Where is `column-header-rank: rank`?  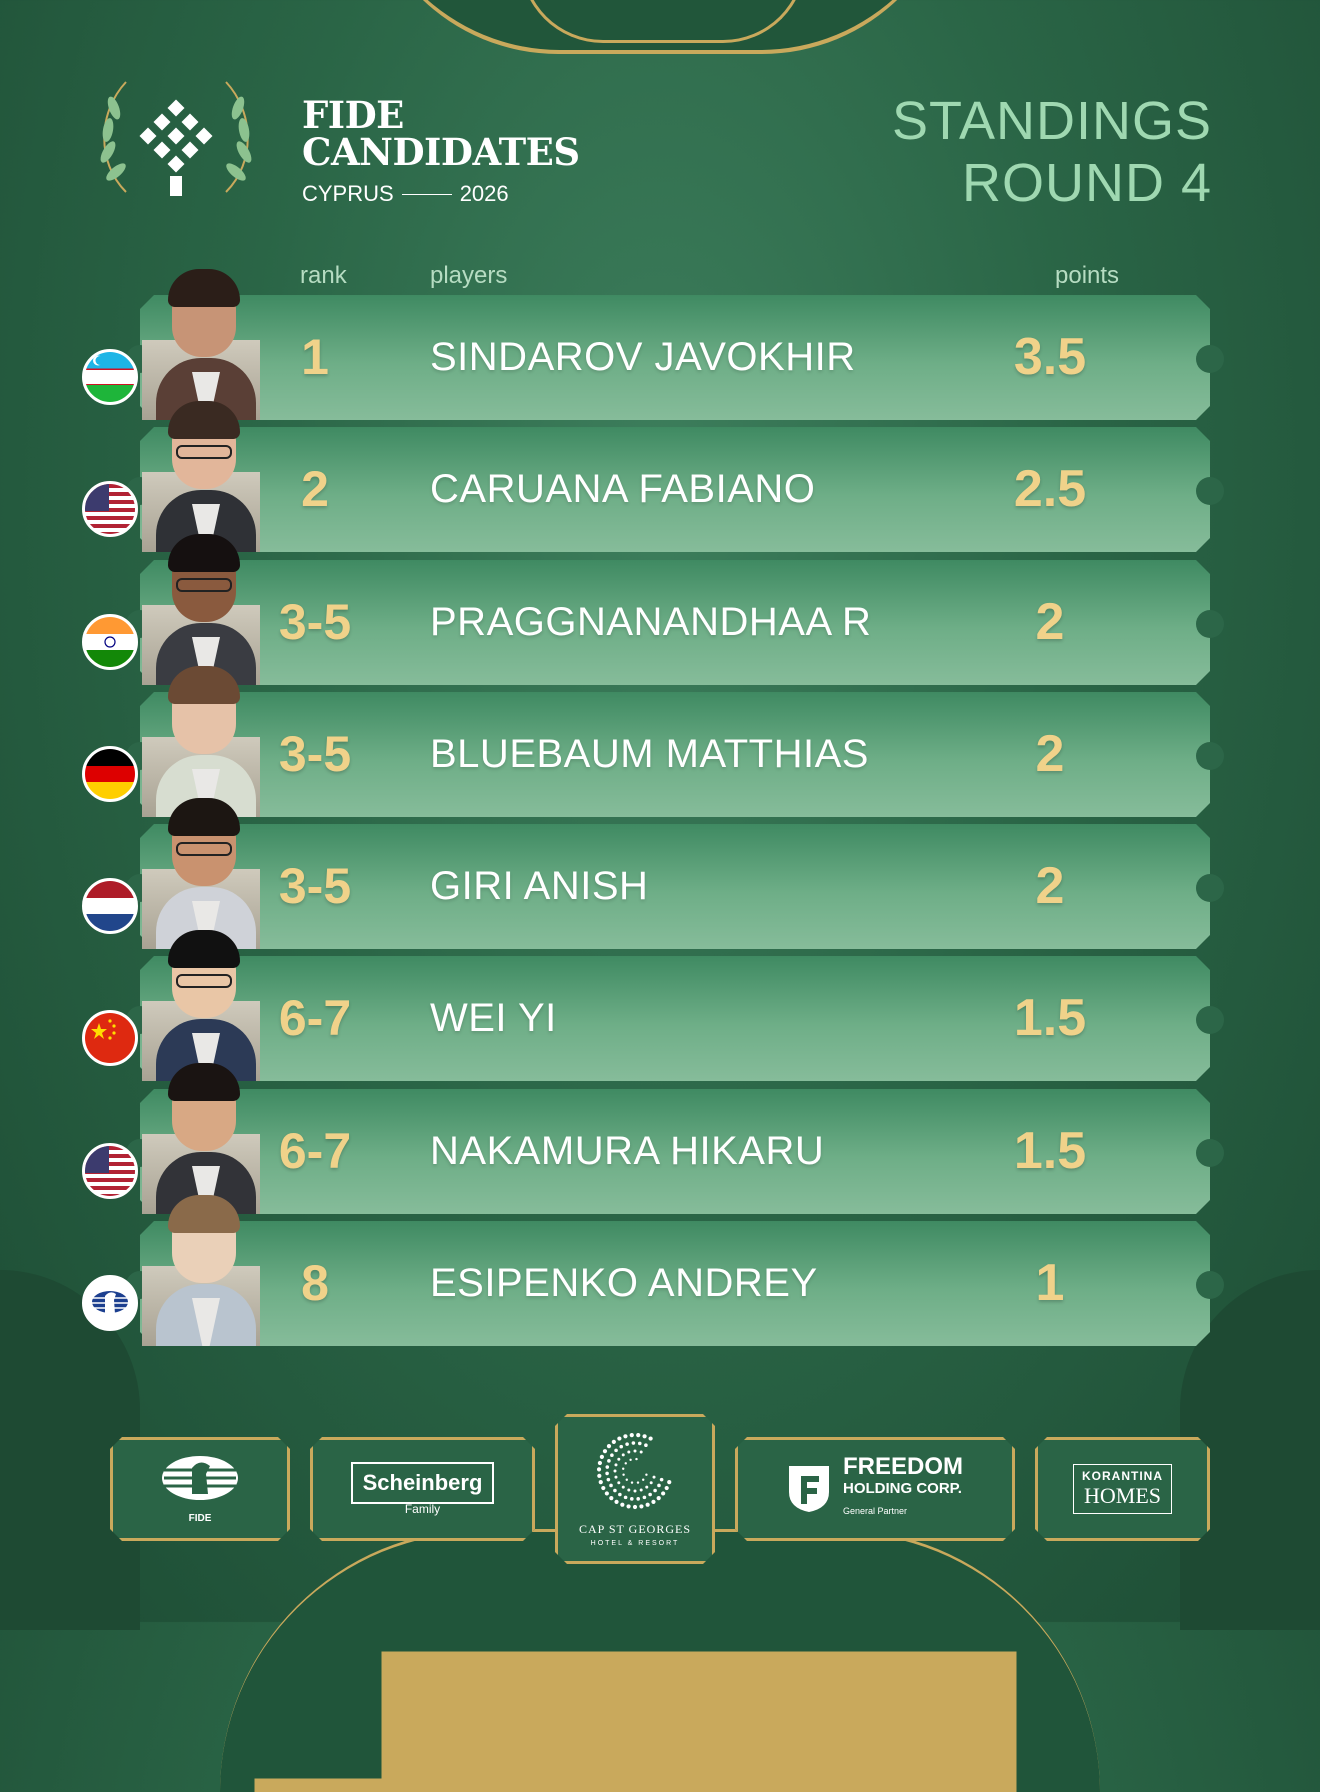
column-header-rank: rank is located at coordinates (323, 275).